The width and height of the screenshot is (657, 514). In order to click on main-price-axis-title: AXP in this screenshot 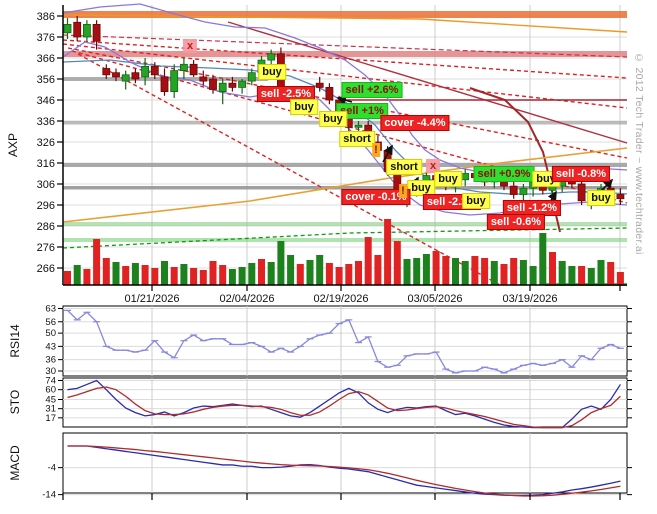, I will do `click(13, 145)`.